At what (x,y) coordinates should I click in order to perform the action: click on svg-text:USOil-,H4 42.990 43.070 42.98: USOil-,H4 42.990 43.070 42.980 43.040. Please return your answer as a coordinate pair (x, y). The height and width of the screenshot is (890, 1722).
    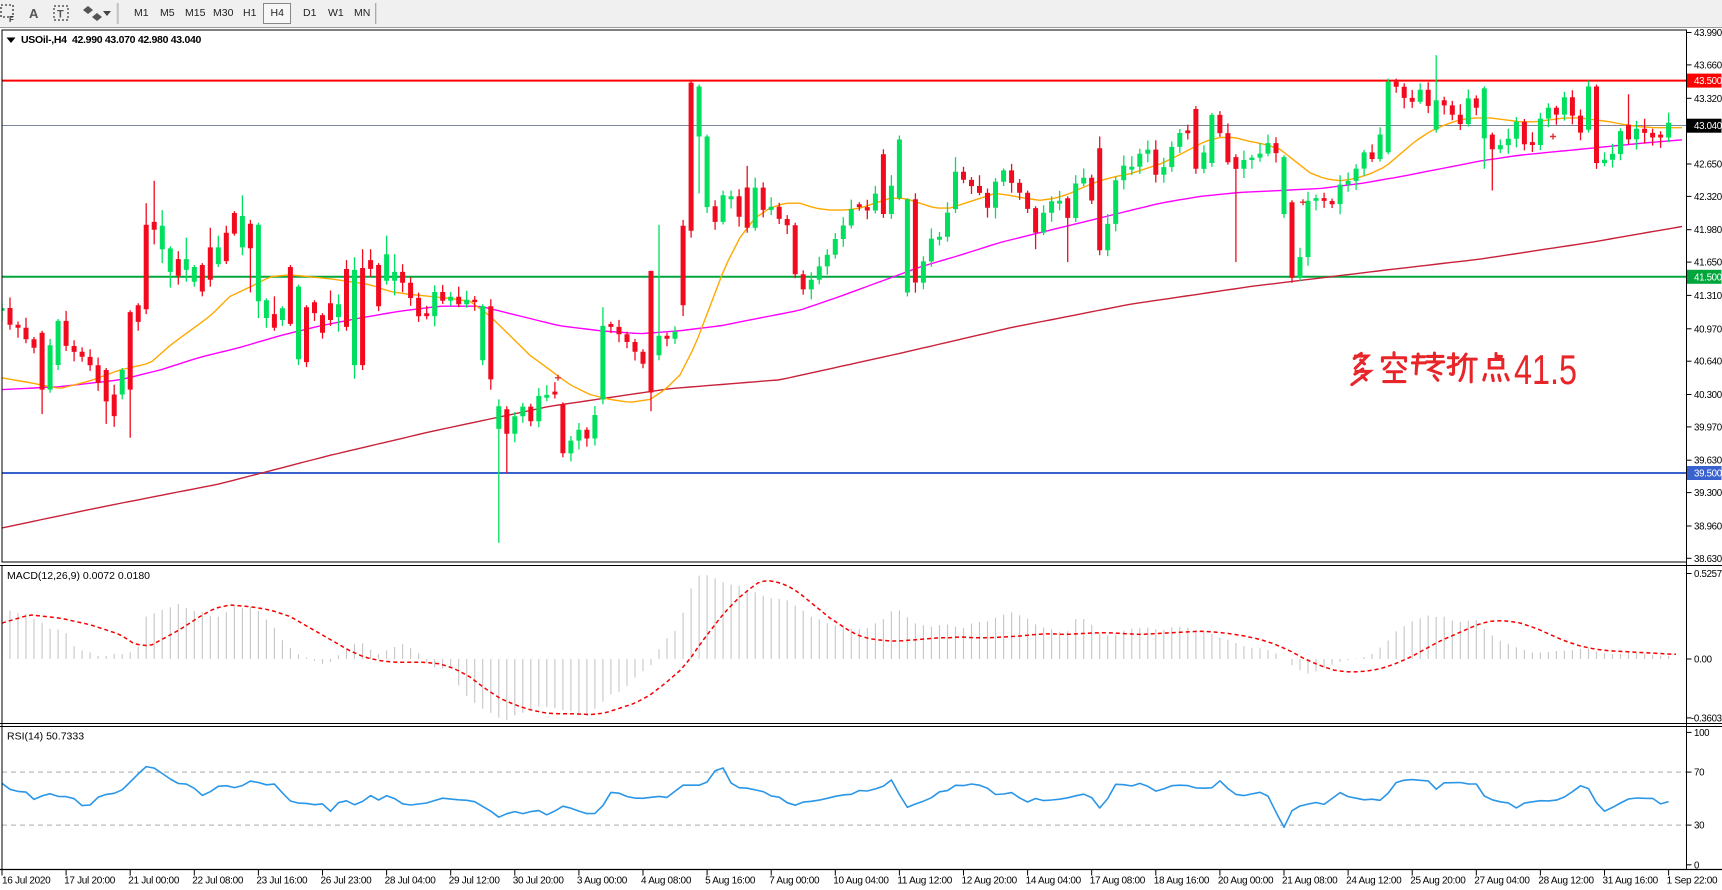
    Looking at the image, I should click on (111, 40).